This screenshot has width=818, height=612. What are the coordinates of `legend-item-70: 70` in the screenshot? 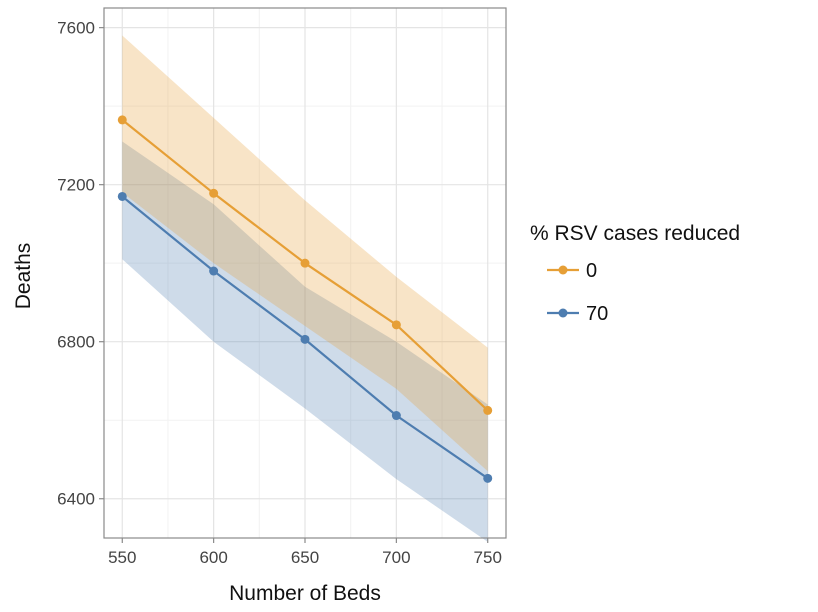 It's located at (577, 314).